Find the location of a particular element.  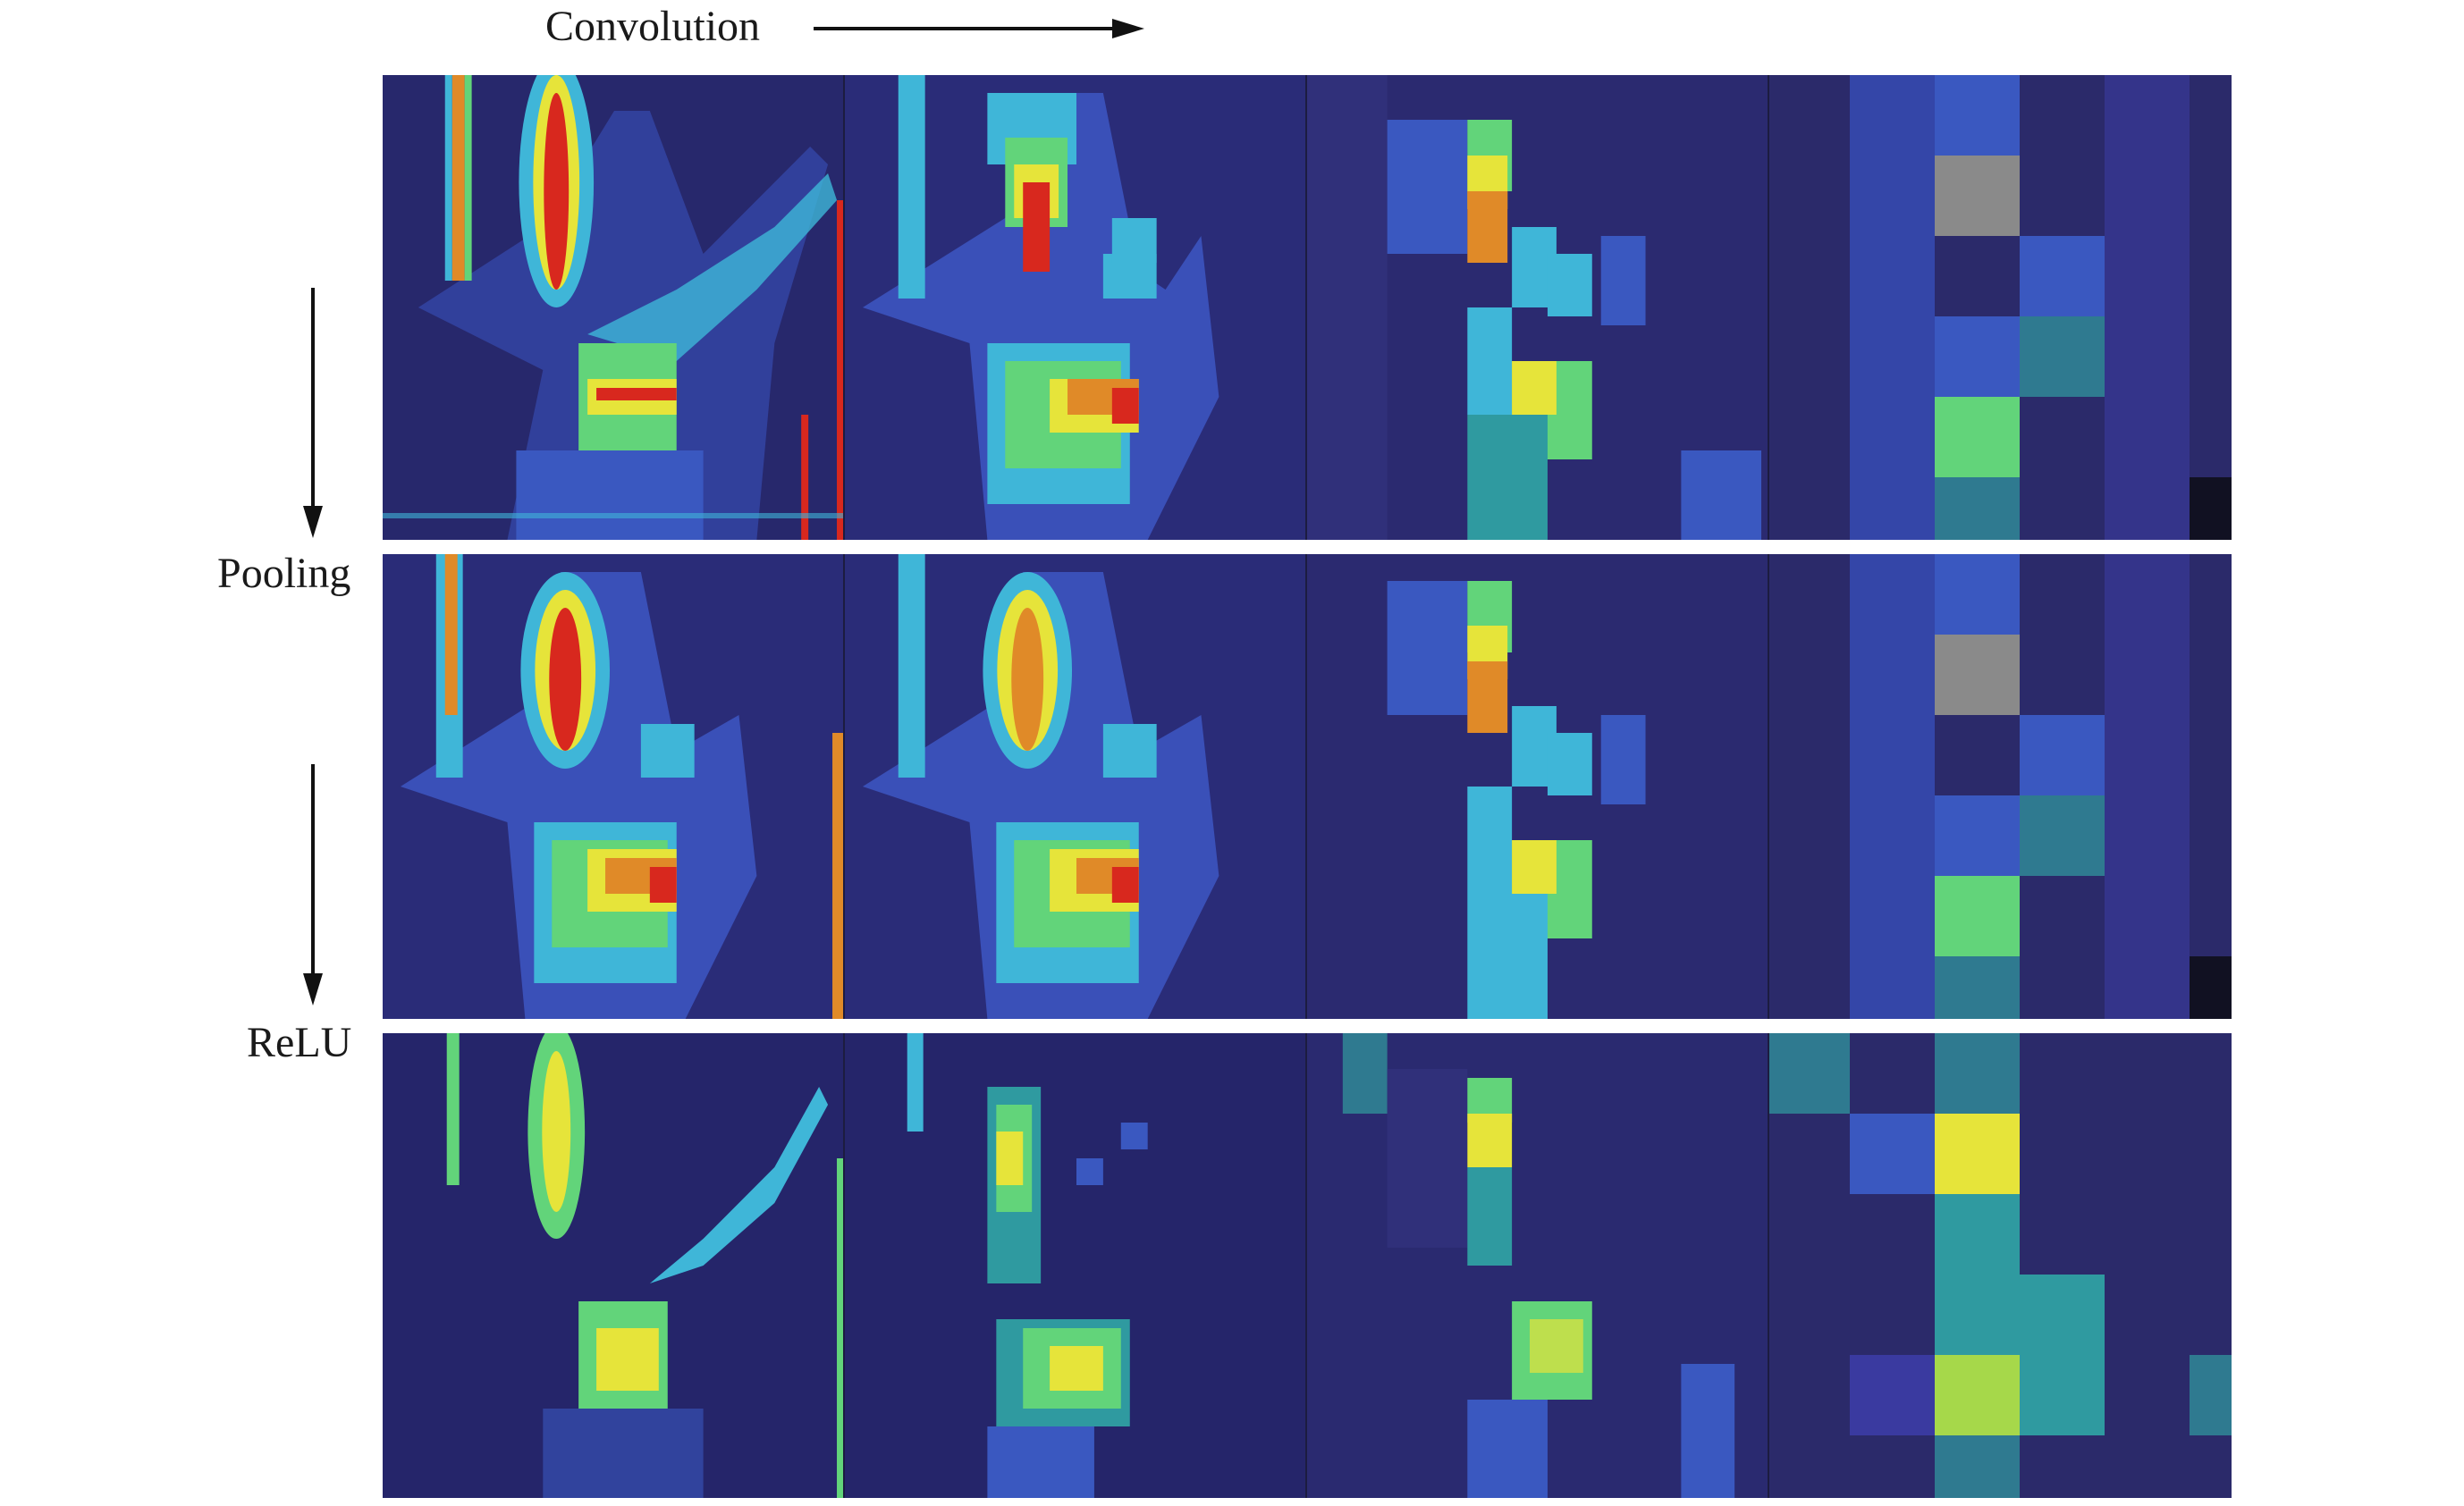

convolution-label: Convolution is located at coordinates (653, 26).